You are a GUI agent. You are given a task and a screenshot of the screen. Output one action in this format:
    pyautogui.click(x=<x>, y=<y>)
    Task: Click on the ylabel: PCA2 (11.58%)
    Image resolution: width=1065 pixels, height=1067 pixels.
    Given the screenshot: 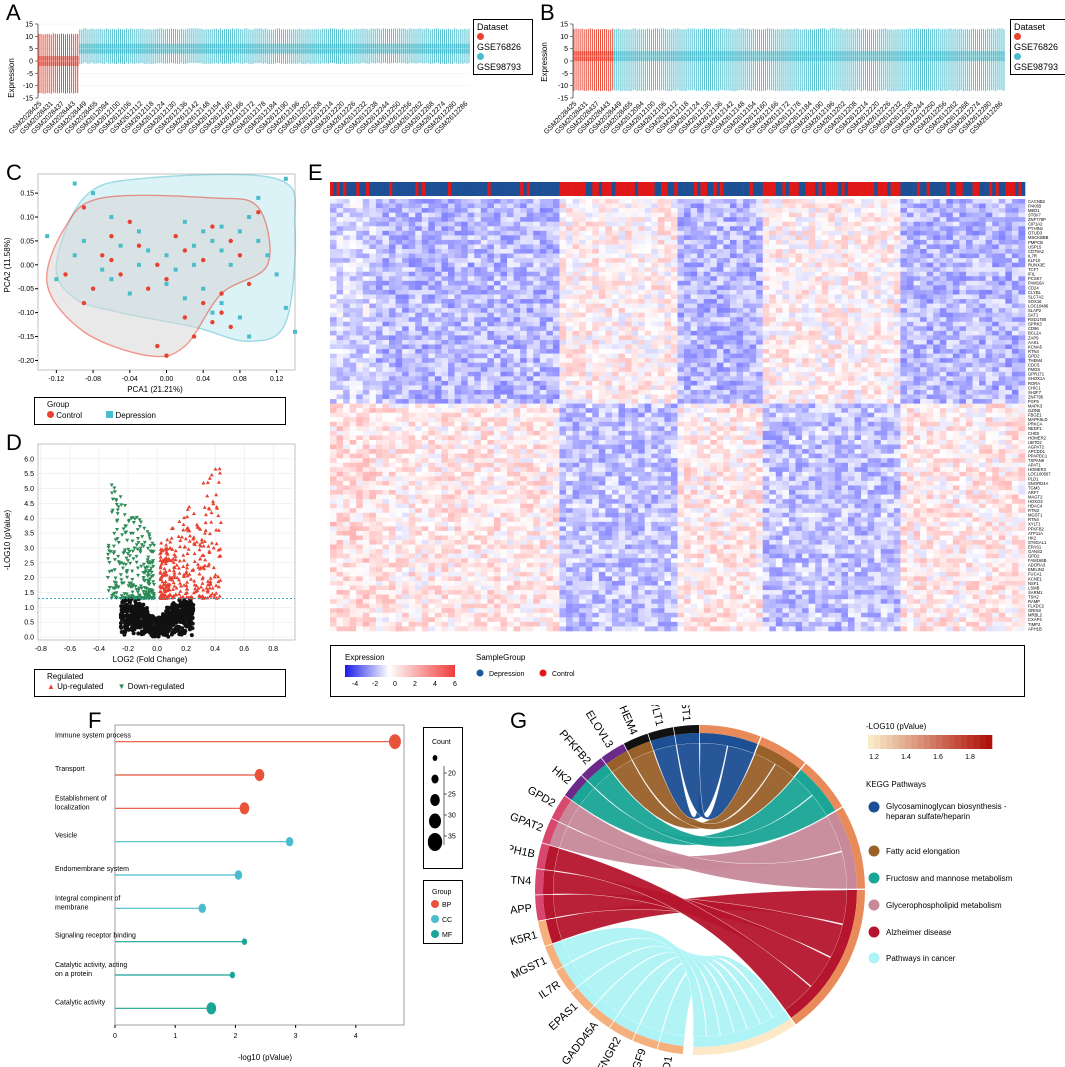 What is the action you would take?
    pyautogui.click(x=7, y=264)
    